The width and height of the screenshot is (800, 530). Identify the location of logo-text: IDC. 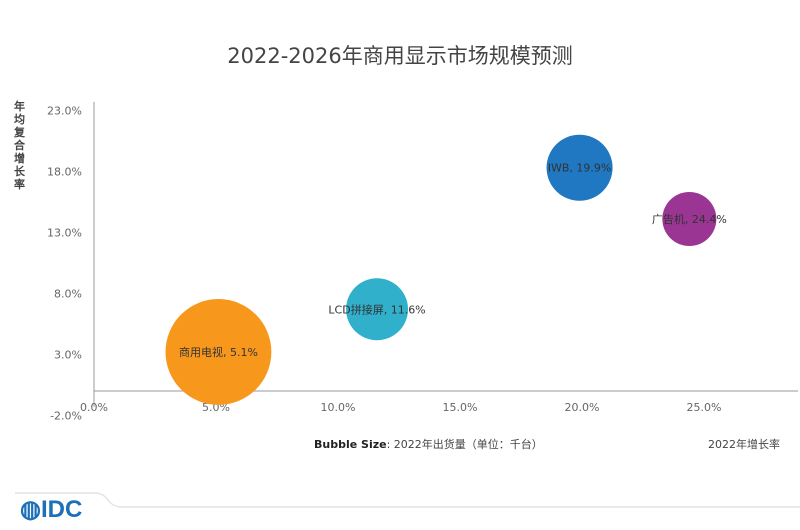
(61, 509).